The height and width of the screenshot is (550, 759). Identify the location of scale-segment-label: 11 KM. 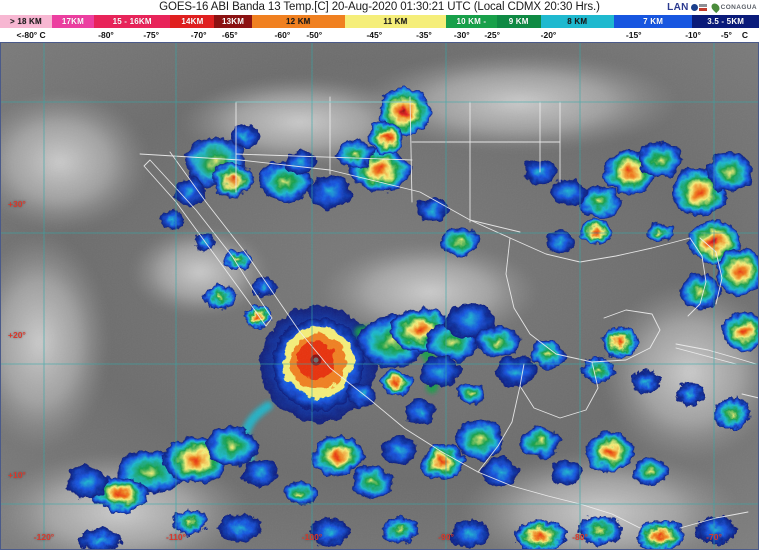
(395, 21).